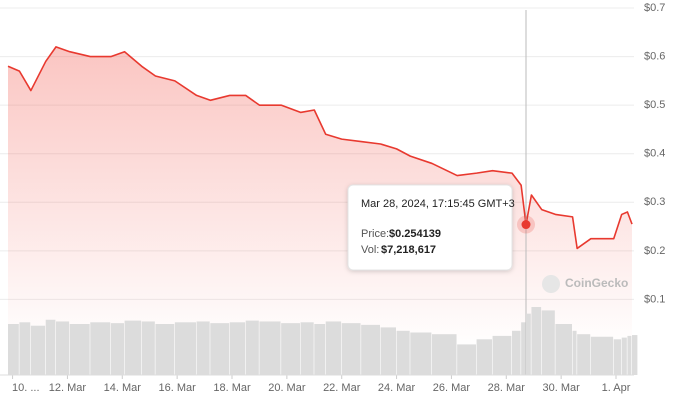 This screenshot has height=403, width=674. Describe the element at coordinates (654, 105) in the screenshot. I see `y-tick-label: $0.5` at that location.